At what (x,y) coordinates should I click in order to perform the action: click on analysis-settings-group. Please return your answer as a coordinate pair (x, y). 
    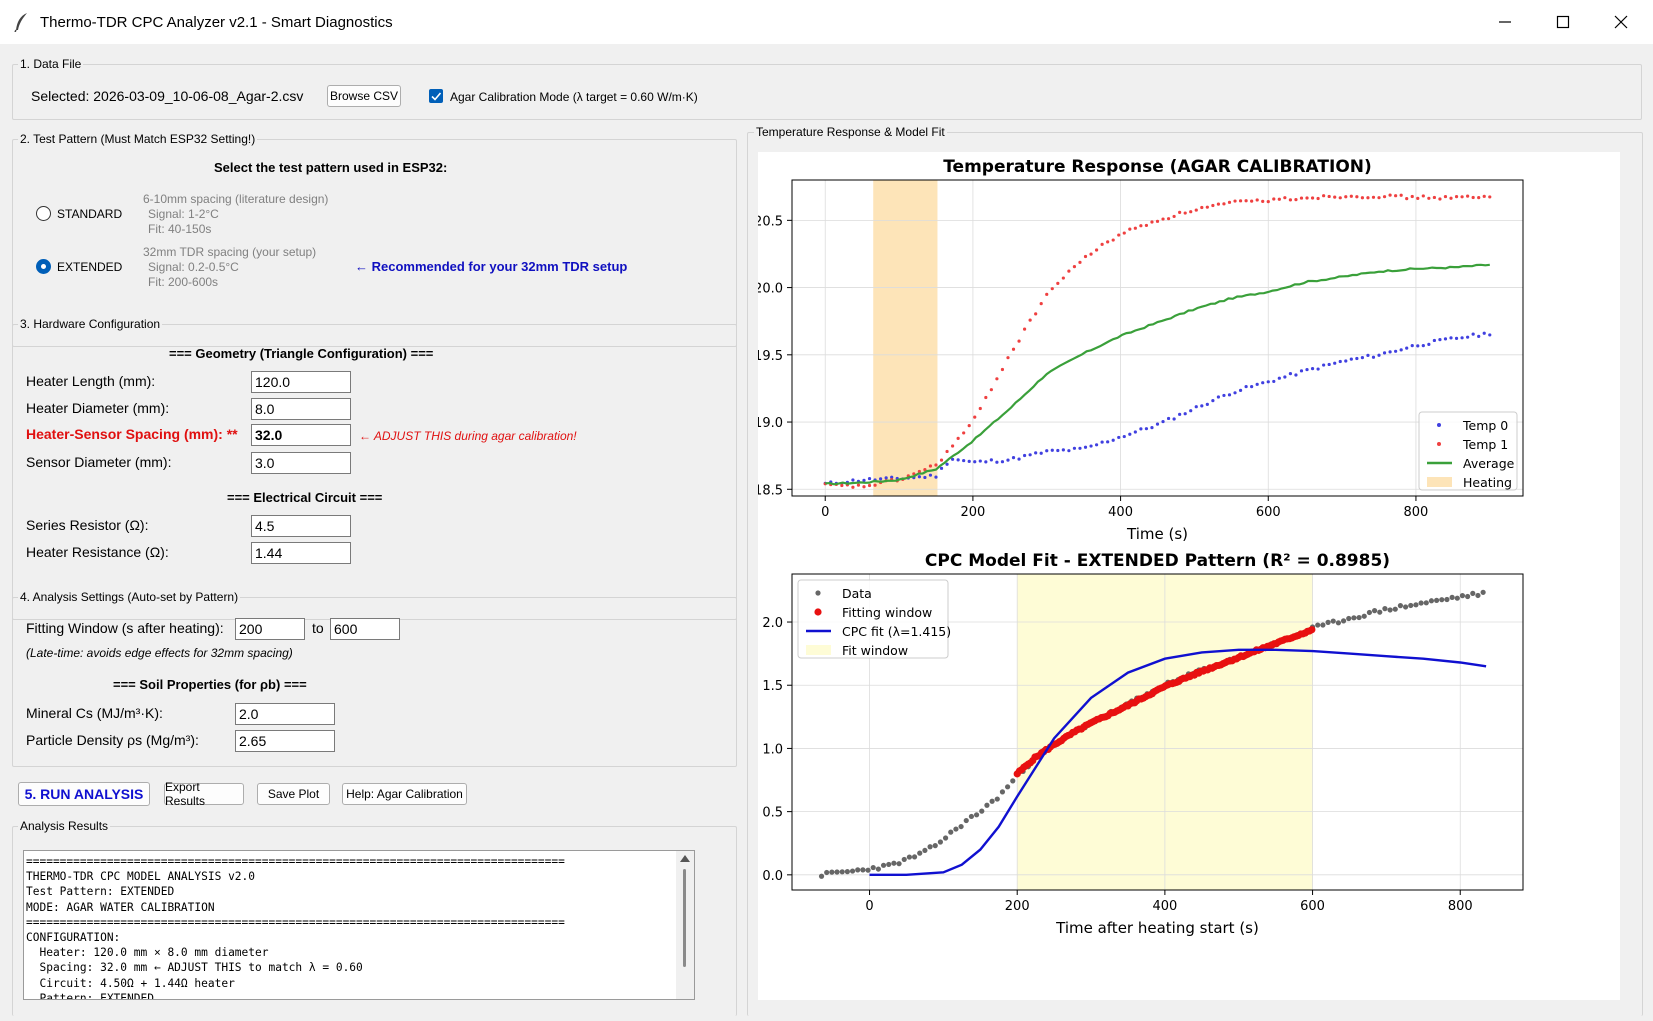
    Looking at the image, I should click on (374, 682).